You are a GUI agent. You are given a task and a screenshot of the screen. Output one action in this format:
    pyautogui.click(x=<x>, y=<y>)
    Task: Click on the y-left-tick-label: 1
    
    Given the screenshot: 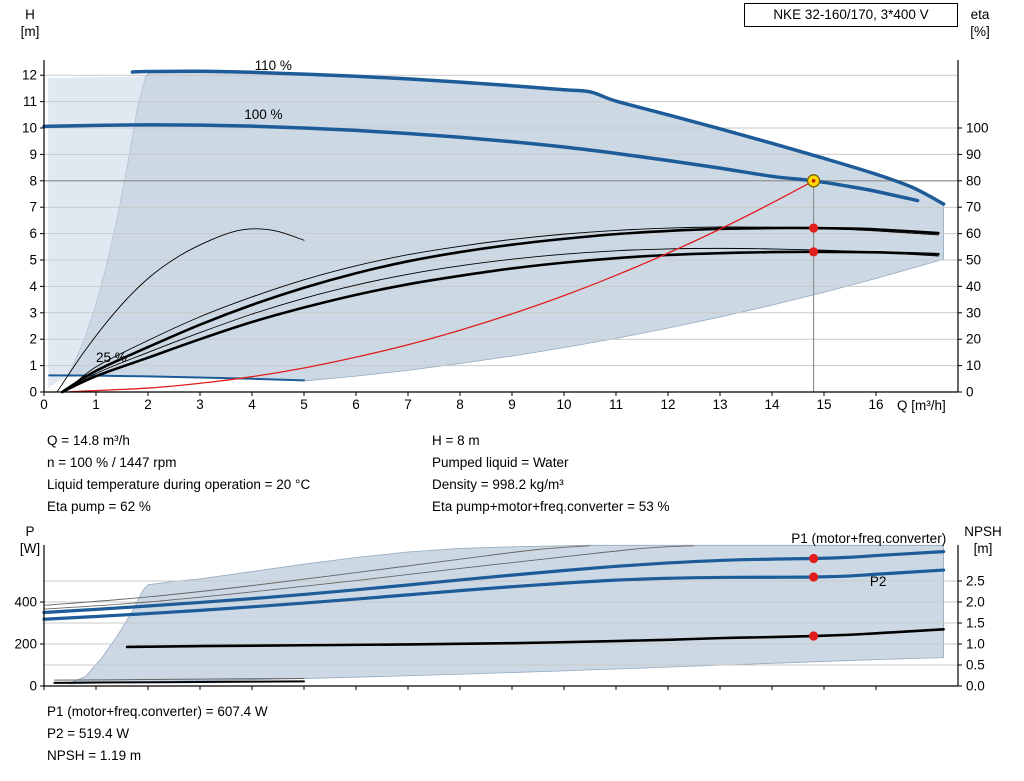 What is the action you would take?
    pyautogui.click(x=33, y=365)
    